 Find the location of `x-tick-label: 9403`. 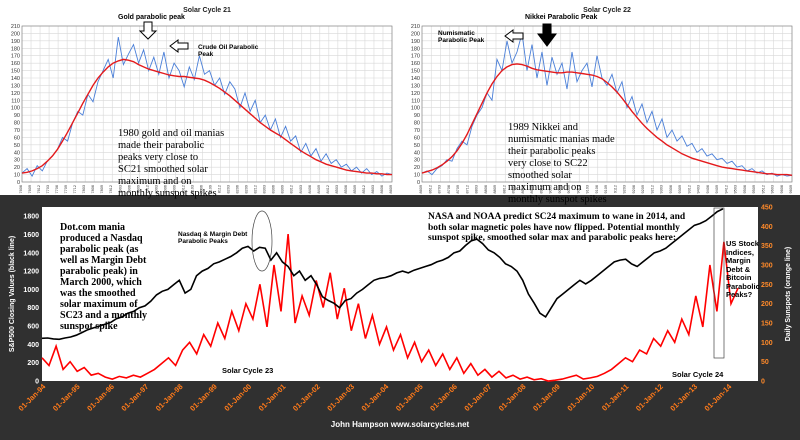

x-tick-label: 9403 is located at coordinates (699, 189).